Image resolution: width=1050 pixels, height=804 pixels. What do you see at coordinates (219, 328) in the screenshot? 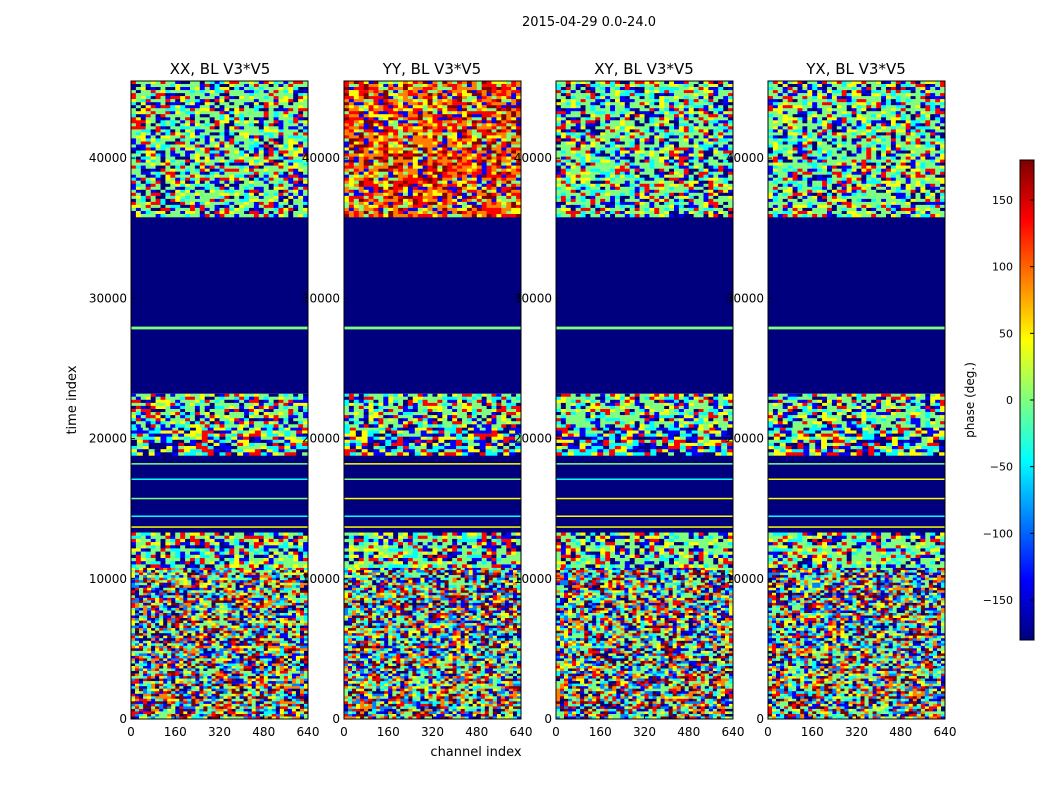
I see `heatmap-line` at bounding box center [219, 328].